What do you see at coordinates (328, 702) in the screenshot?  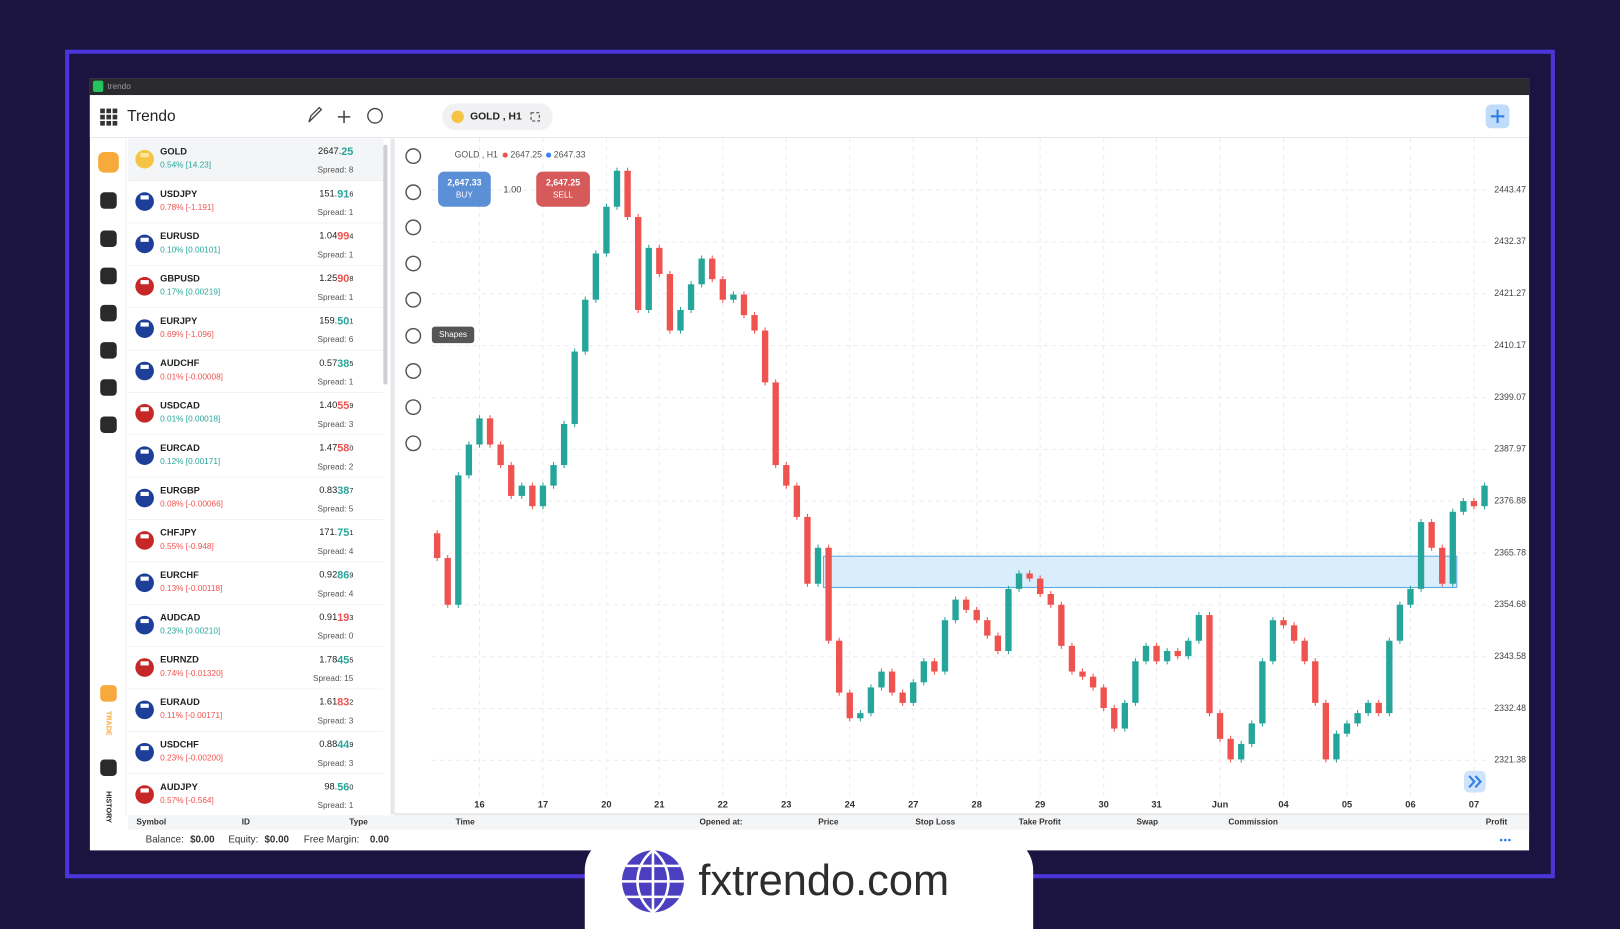 I see `price-part: 1.61` at bounding box center [328, 702].